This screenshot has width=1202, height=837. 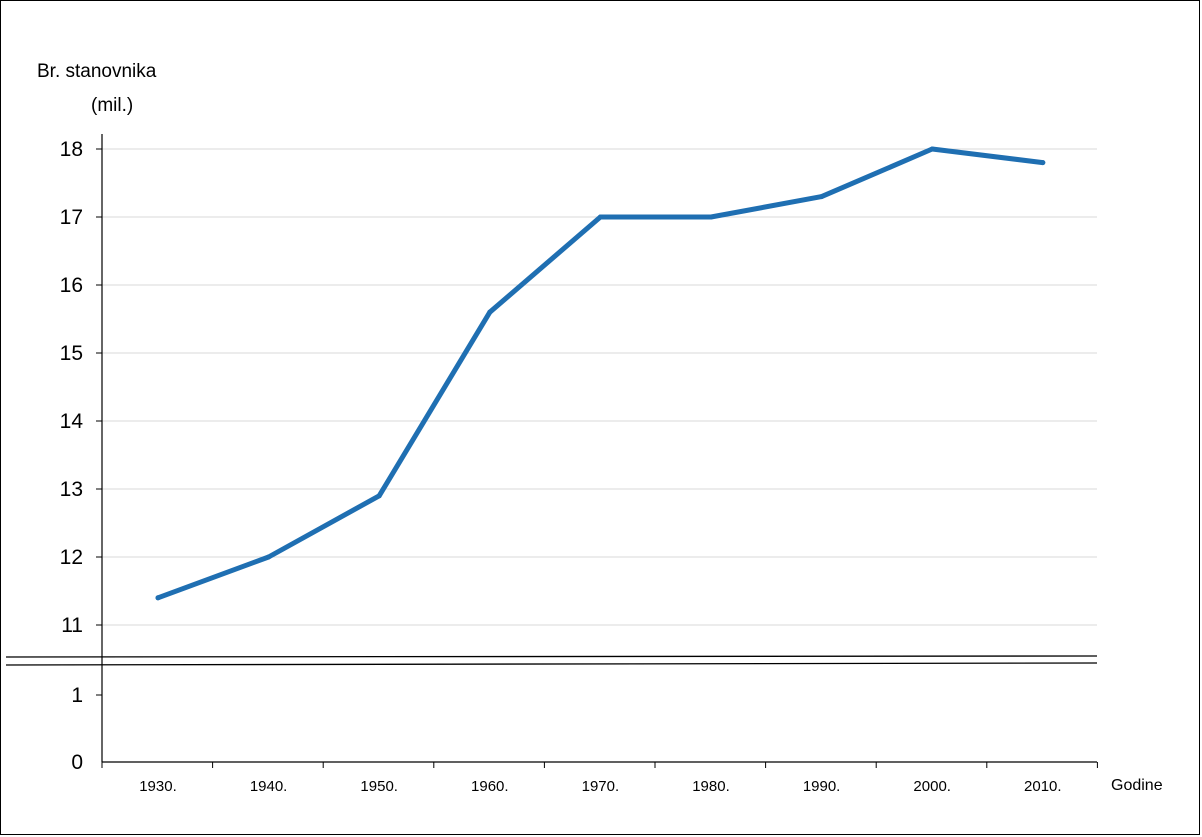 I want to click on y-tick-label: 18, so click(x=71, y=149).